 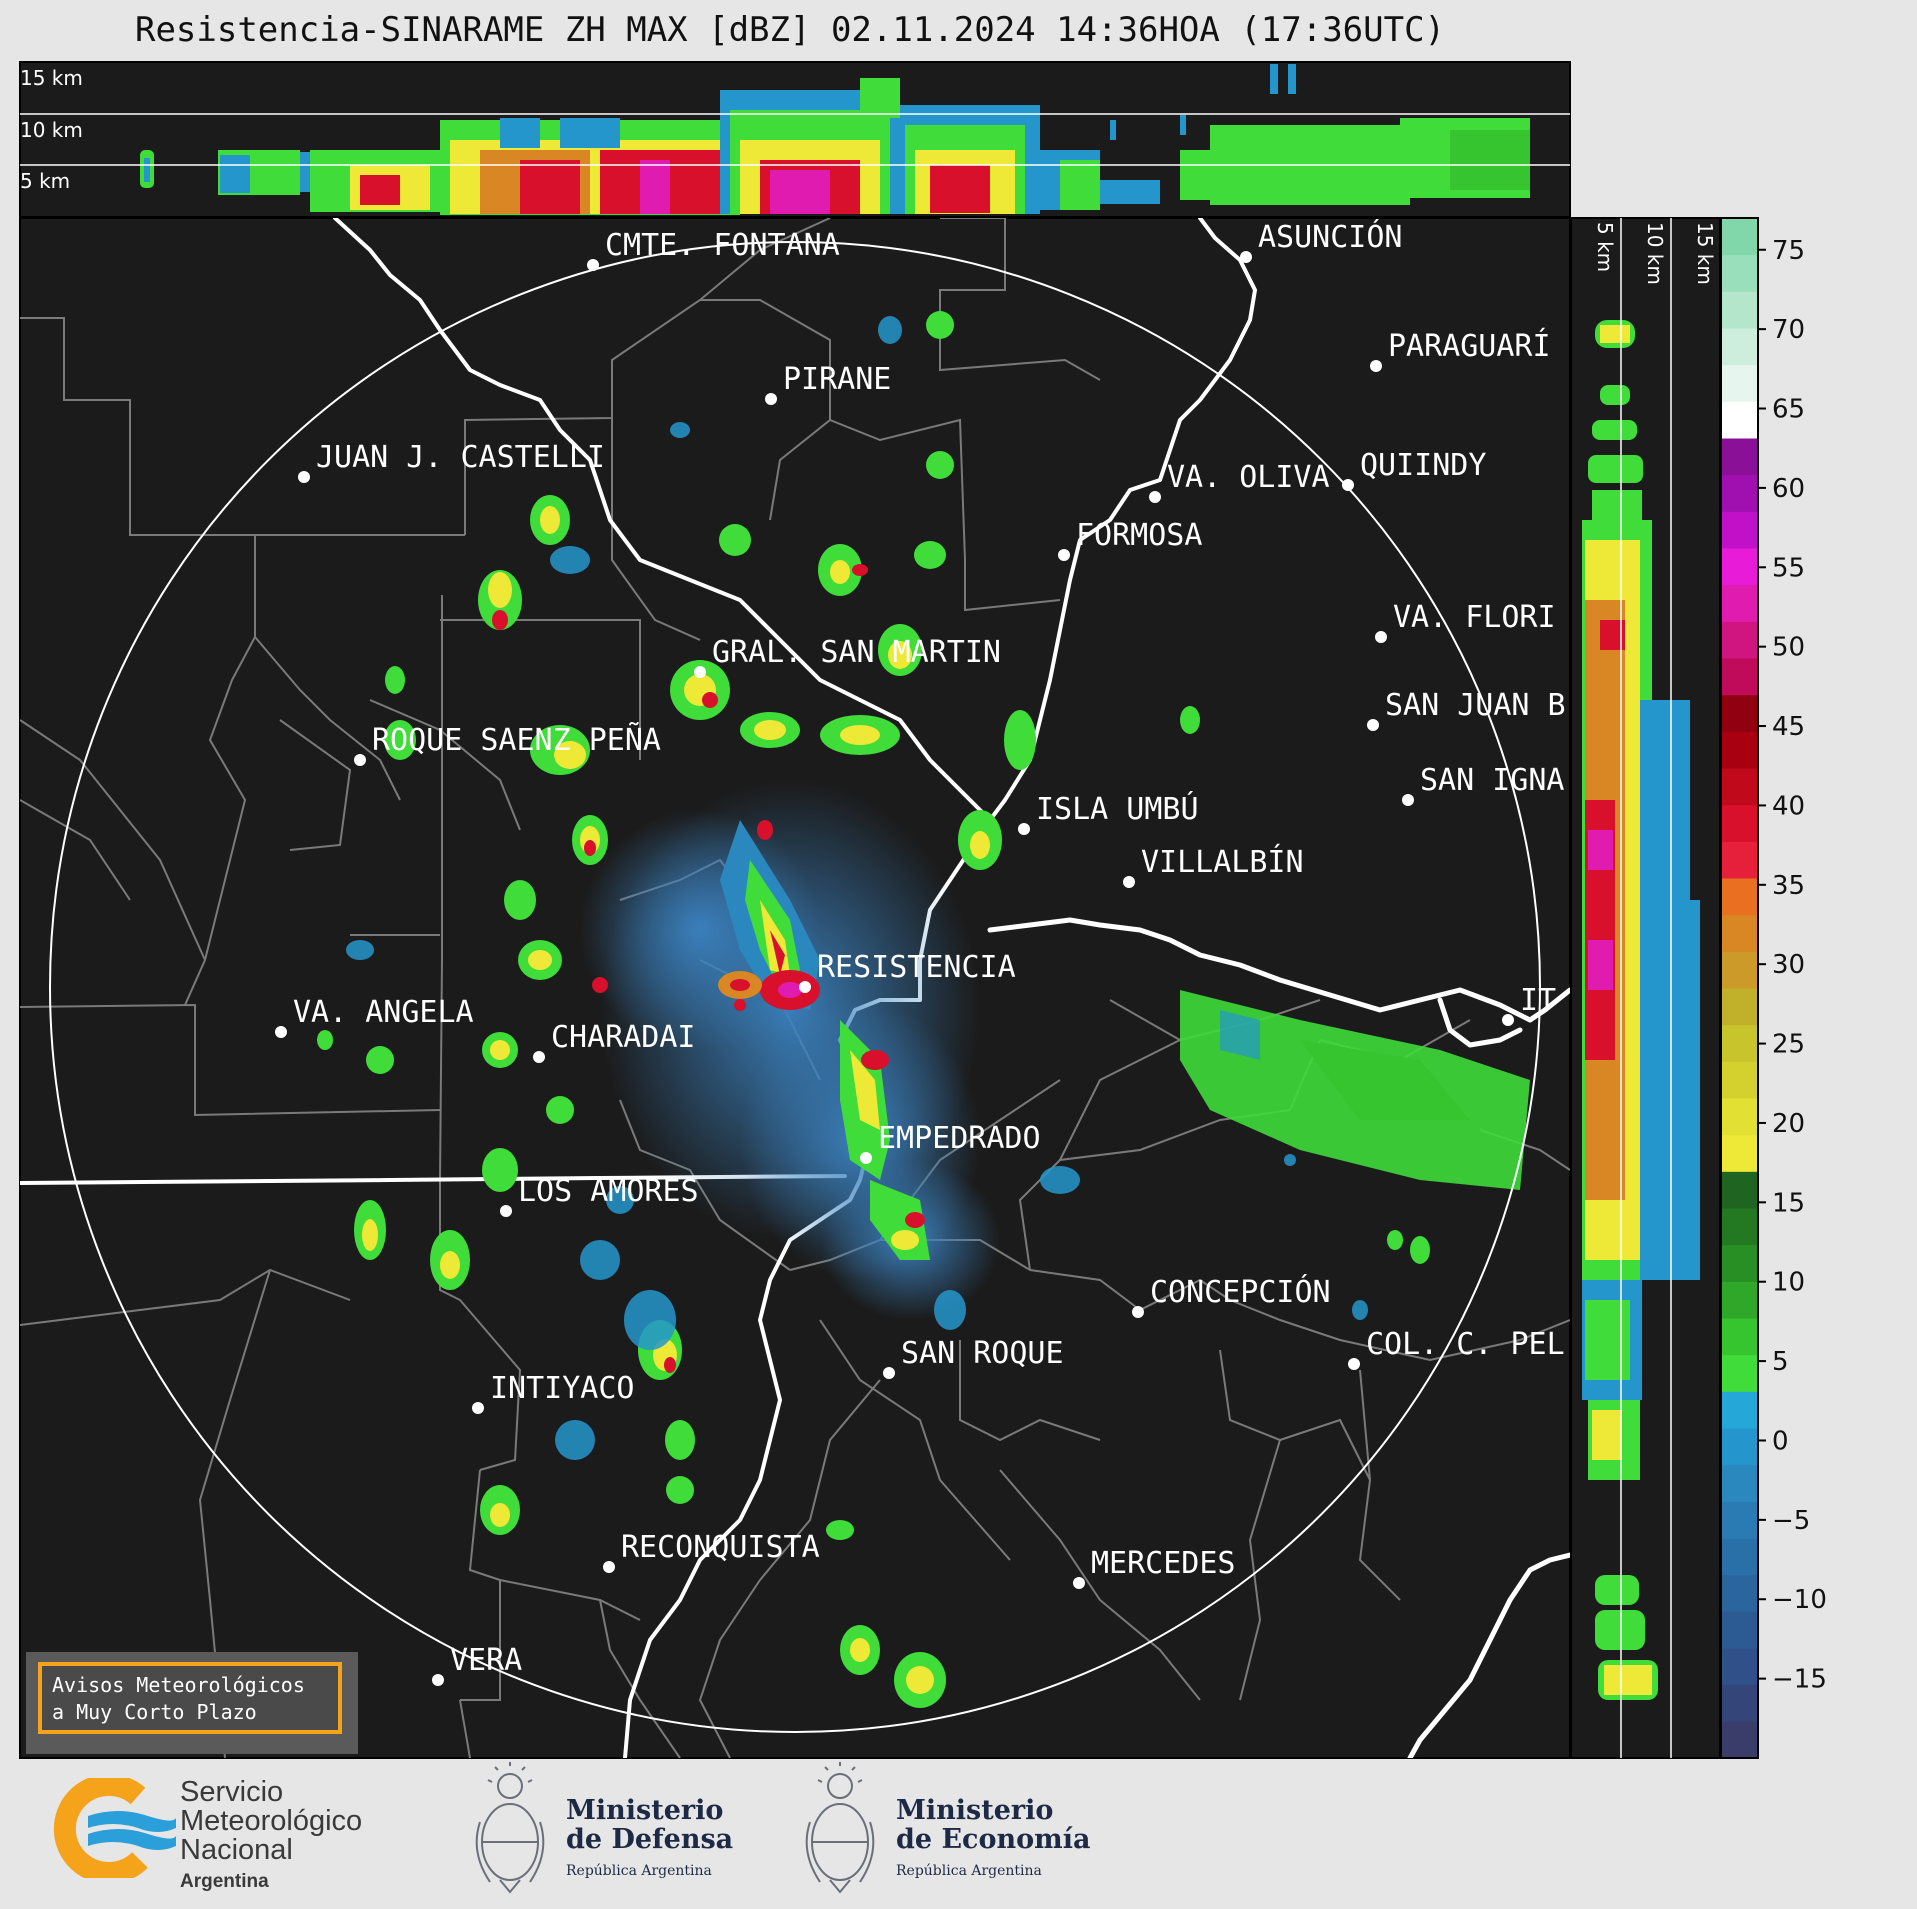 What do you see at coordinates (45, 181) in the screenshot?
I see `top-alt-label-5: 5 km` at bounding box center [45, 181].